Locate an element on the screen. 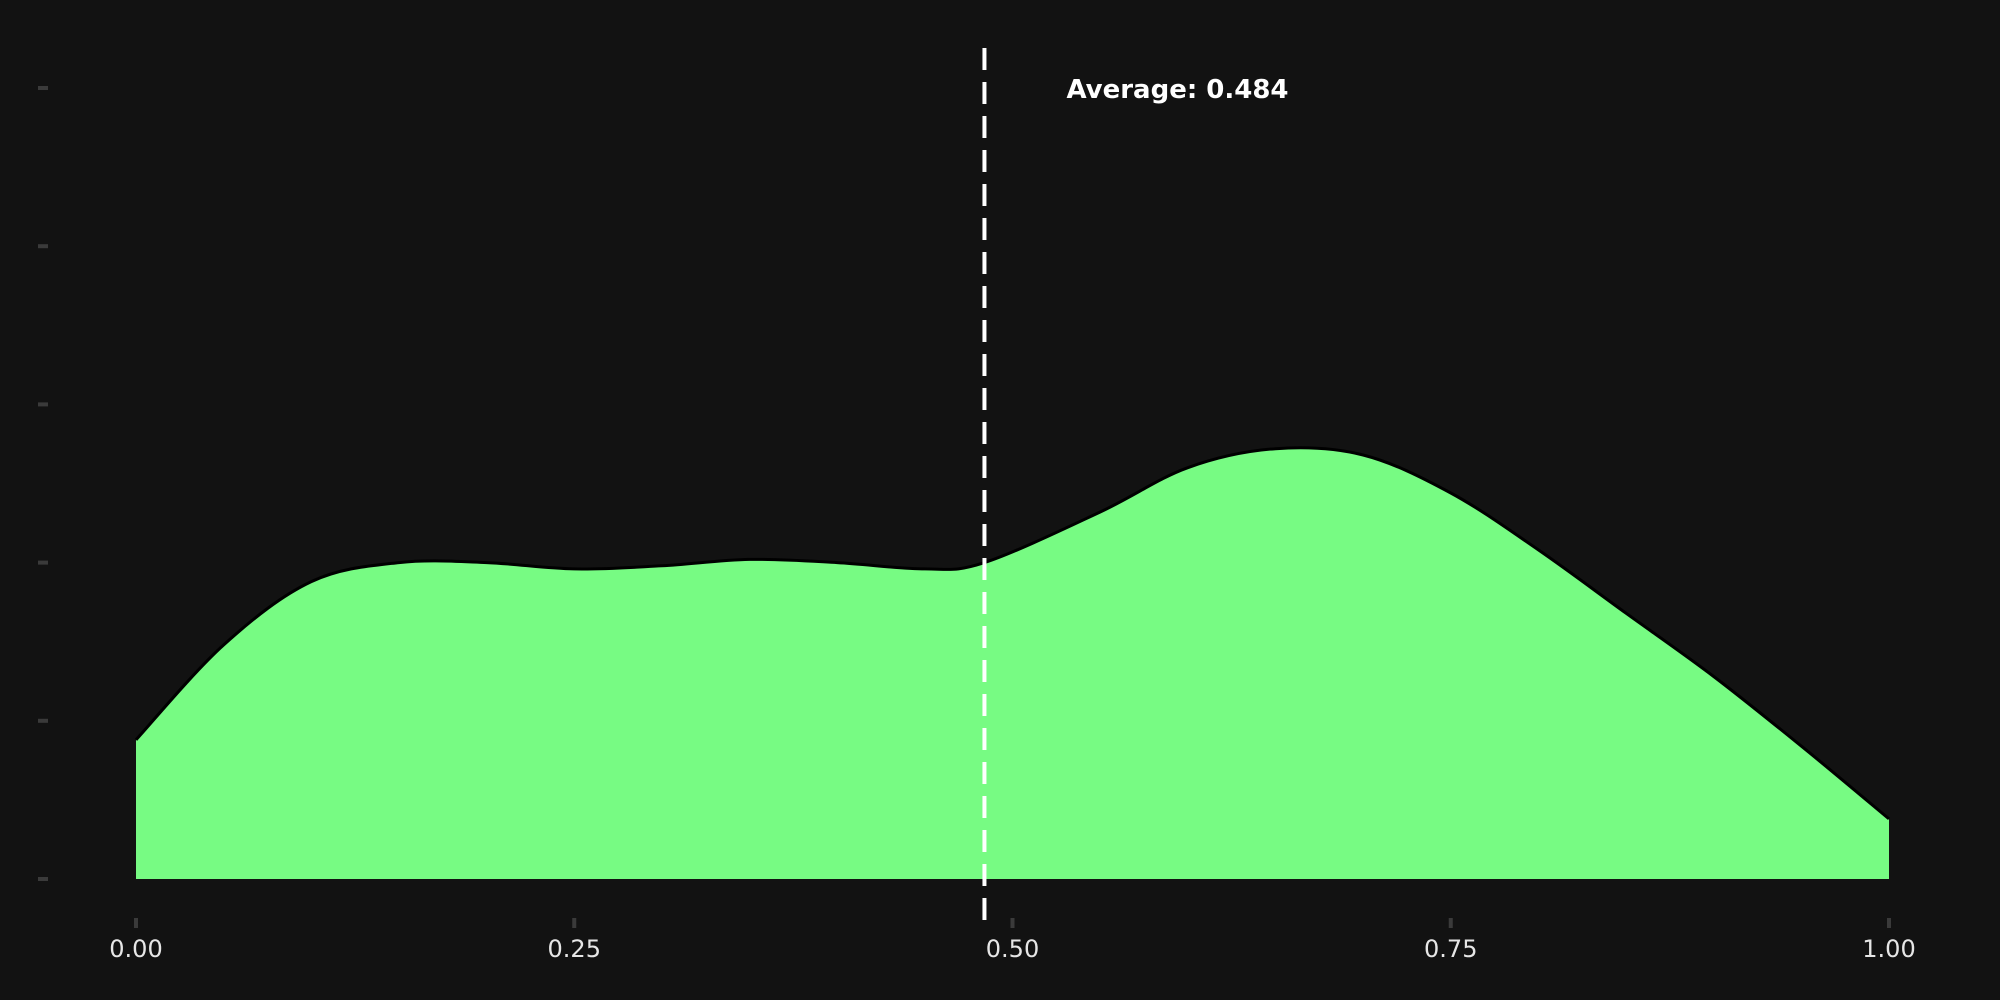 The height and width of the screenshot is (1000, 2000). average-label: Average: 0.484 is located at coordinates (1177, 90).